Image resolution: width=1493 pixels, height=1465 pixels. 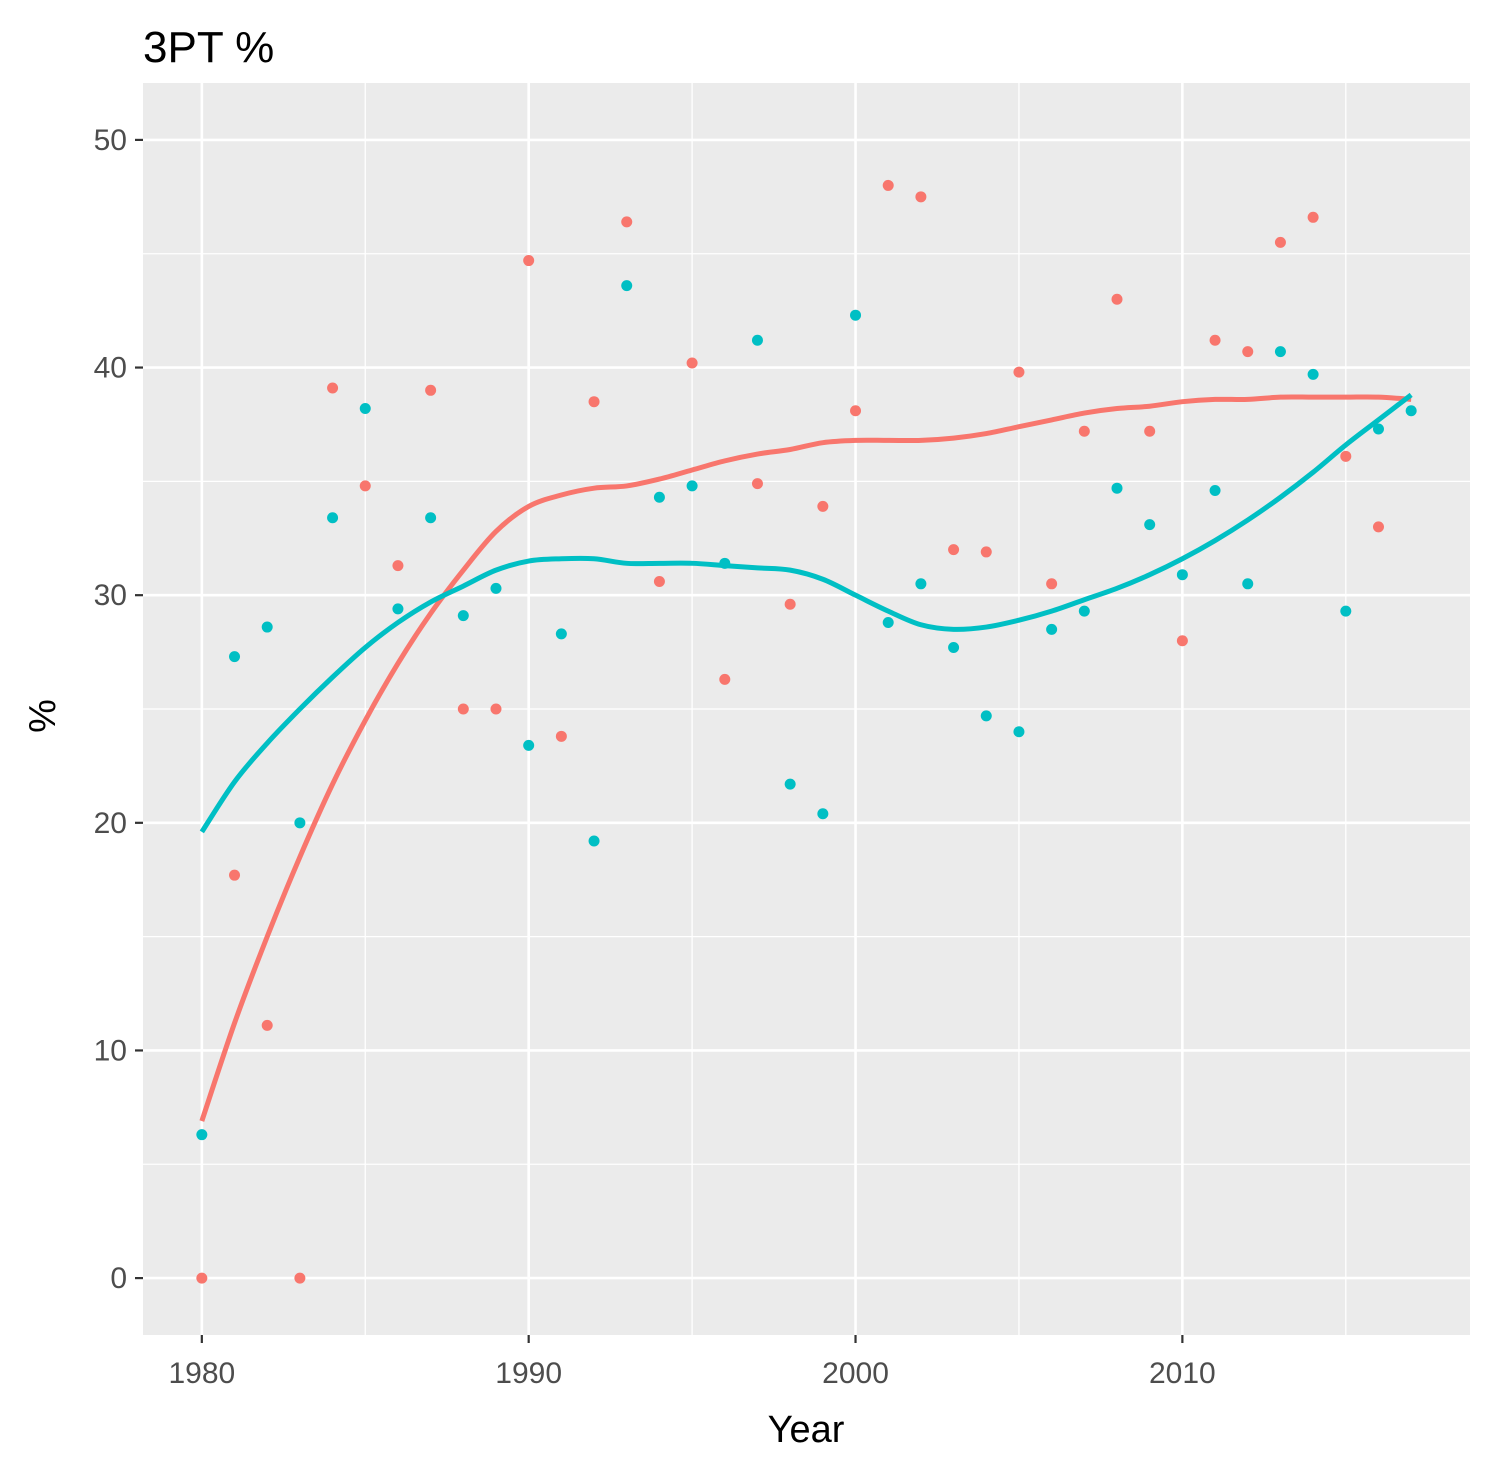 I want to click on y-tick-label: 30, so click(x=110, y=595).